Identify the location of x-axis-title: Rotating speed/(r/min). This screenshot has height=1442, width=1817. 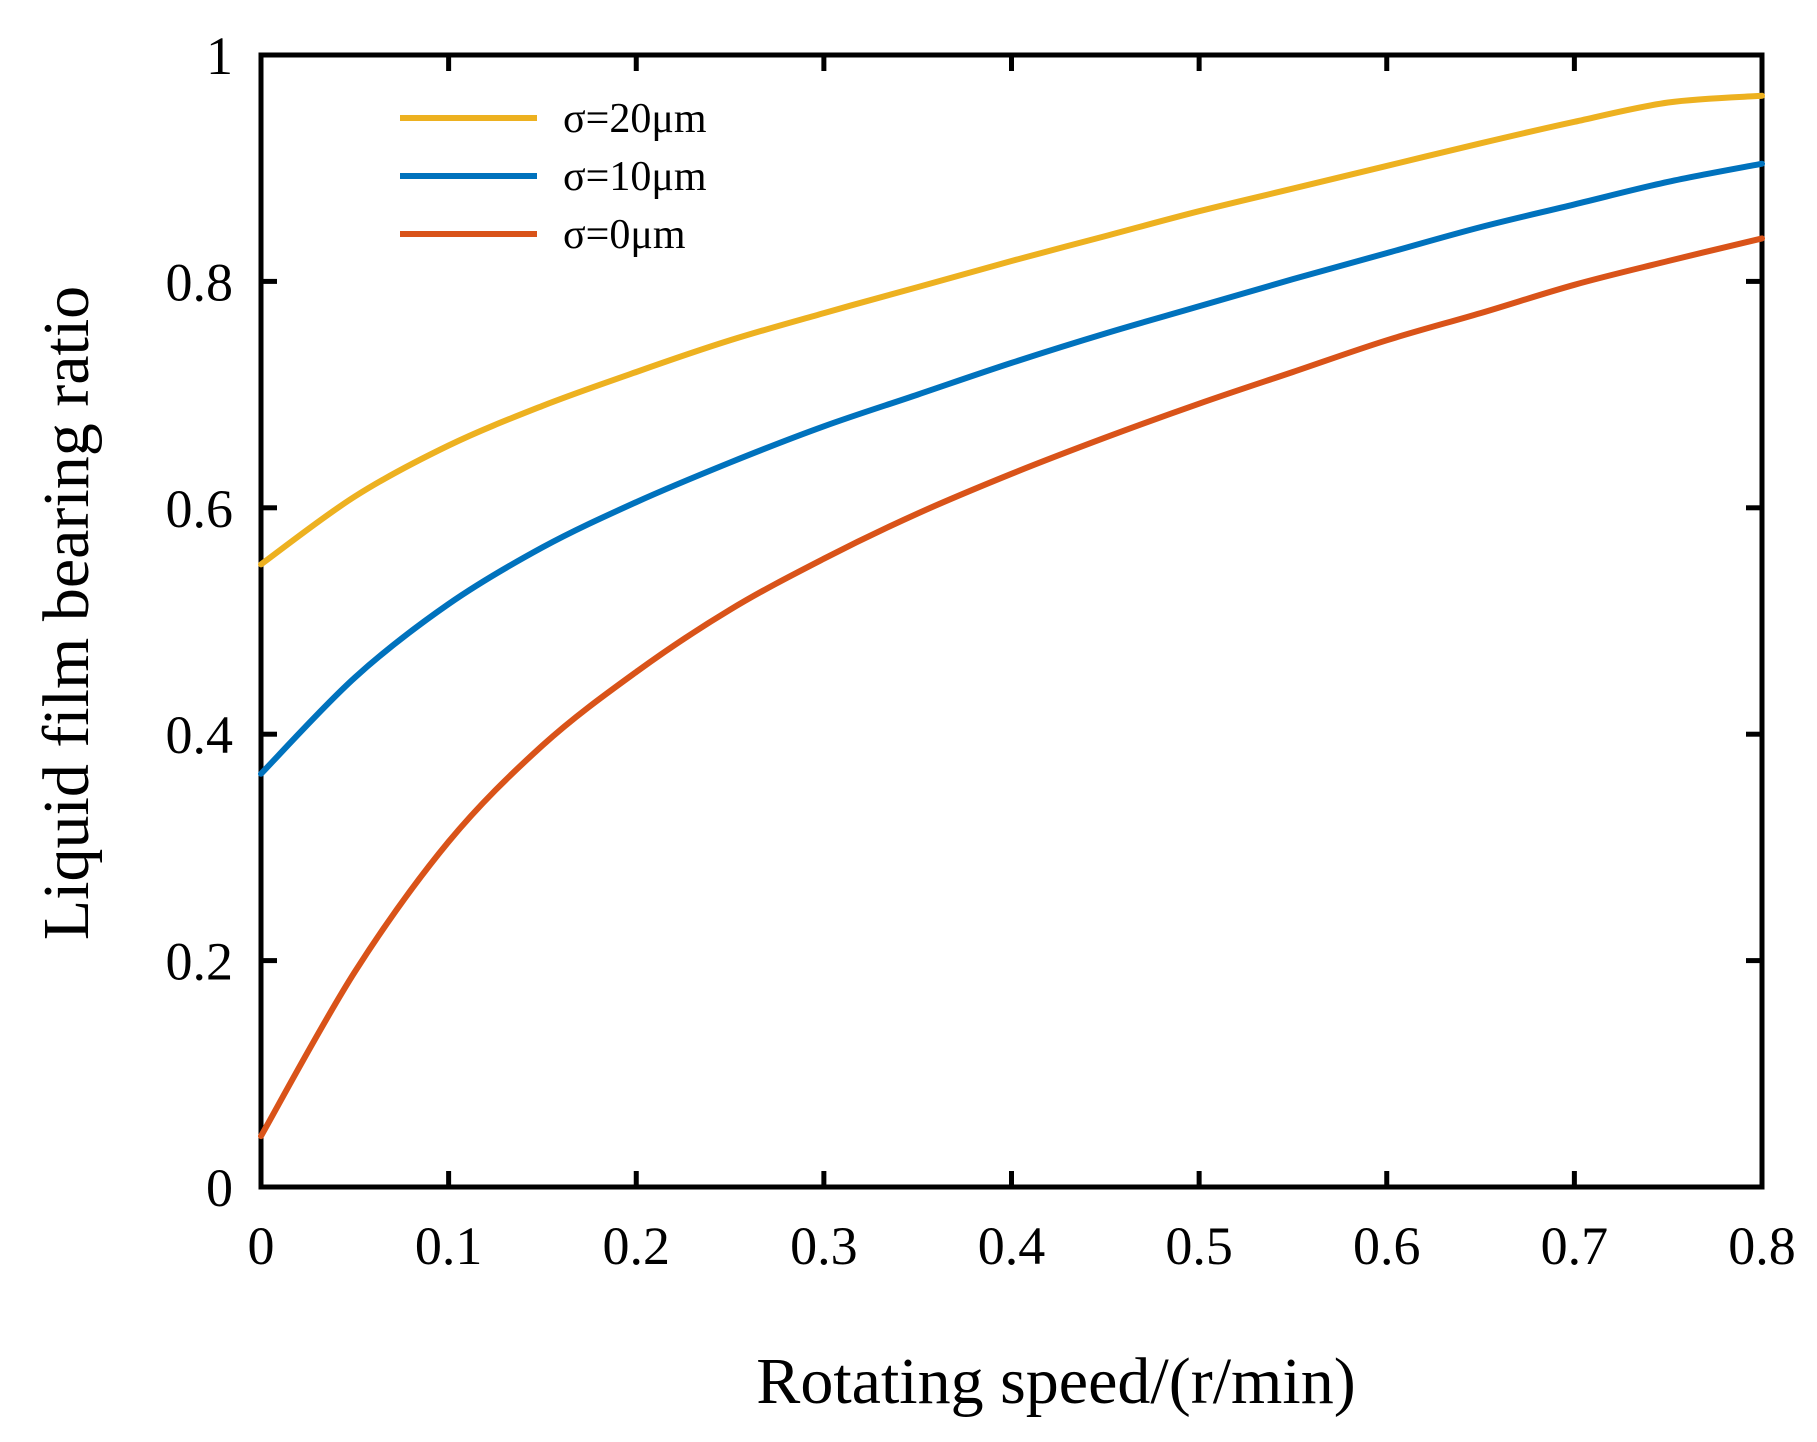
(1055, 1381).